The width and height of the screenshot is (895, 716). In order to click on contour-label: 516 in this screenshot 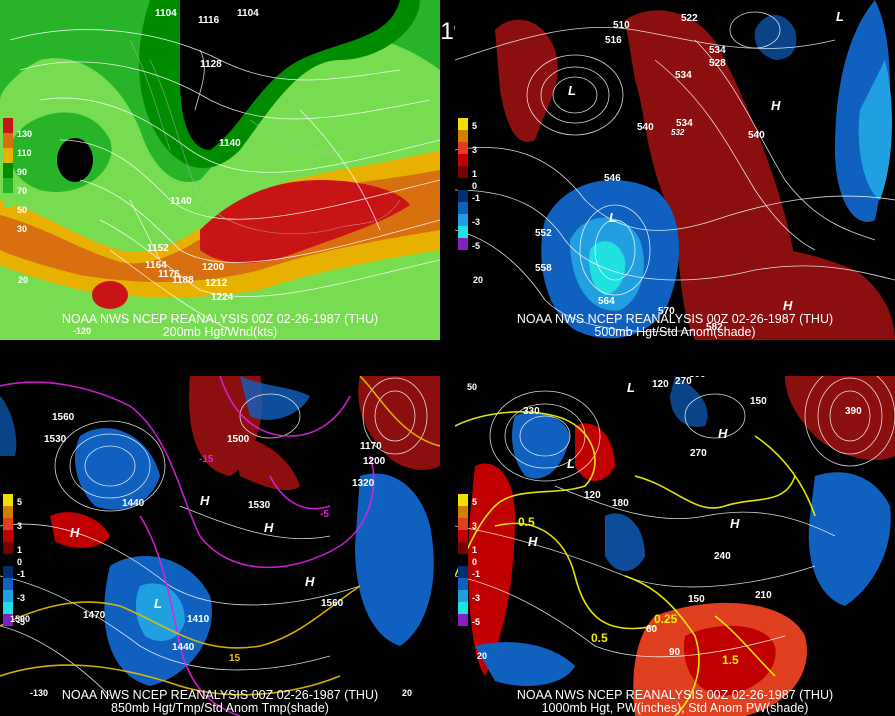, I will do `click(613, 40)`.